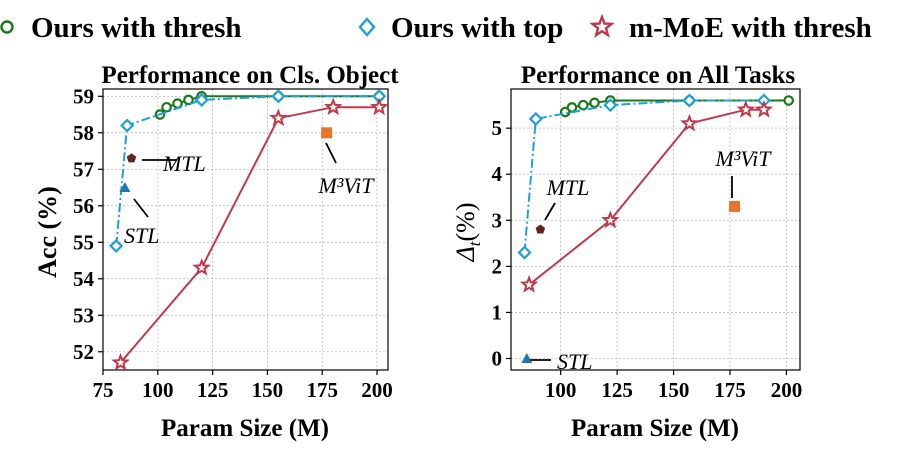 This screenshot has width=902, height=459. I want to click on y-tick-label: 52, so click(83, 352).